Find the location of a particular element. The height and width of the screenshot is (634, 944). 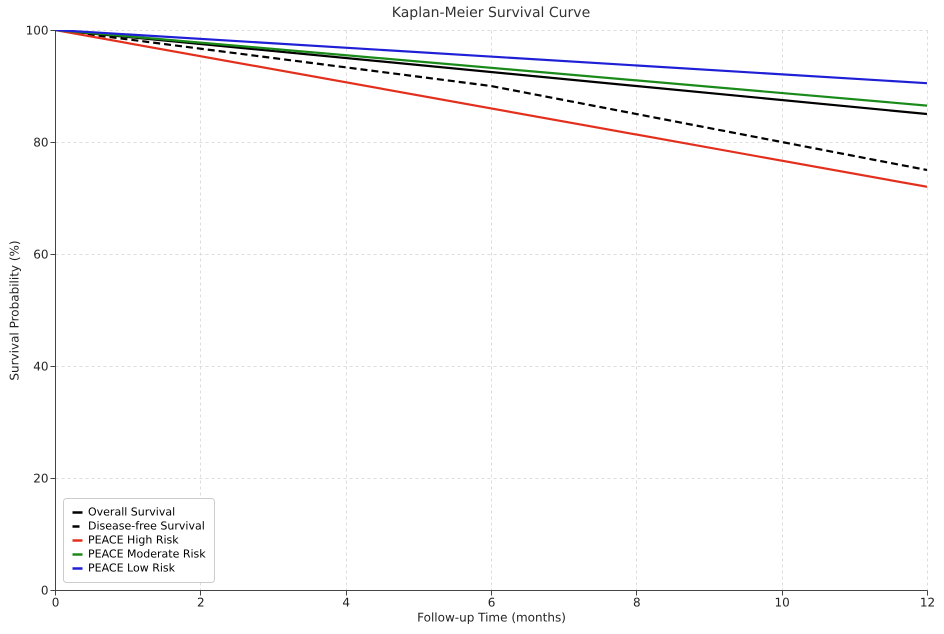

y-tick-label: 100 is located at coordinates (37, 31).